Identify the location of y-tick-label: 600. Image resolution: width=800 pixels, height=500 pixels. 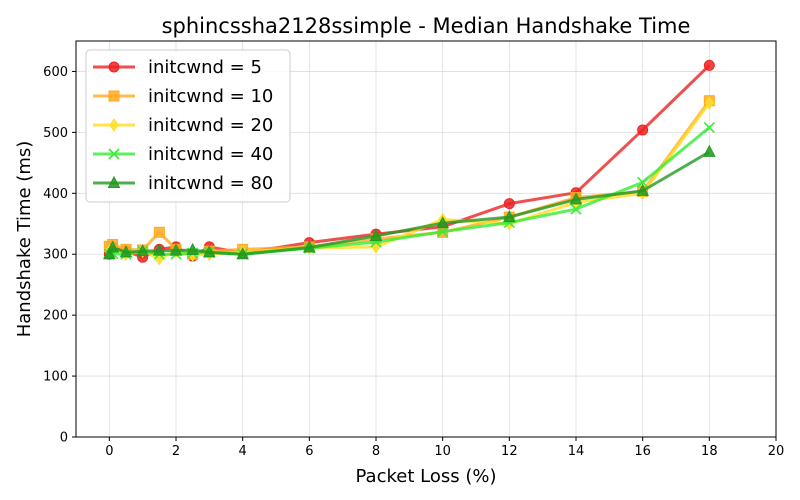
(55, 72).